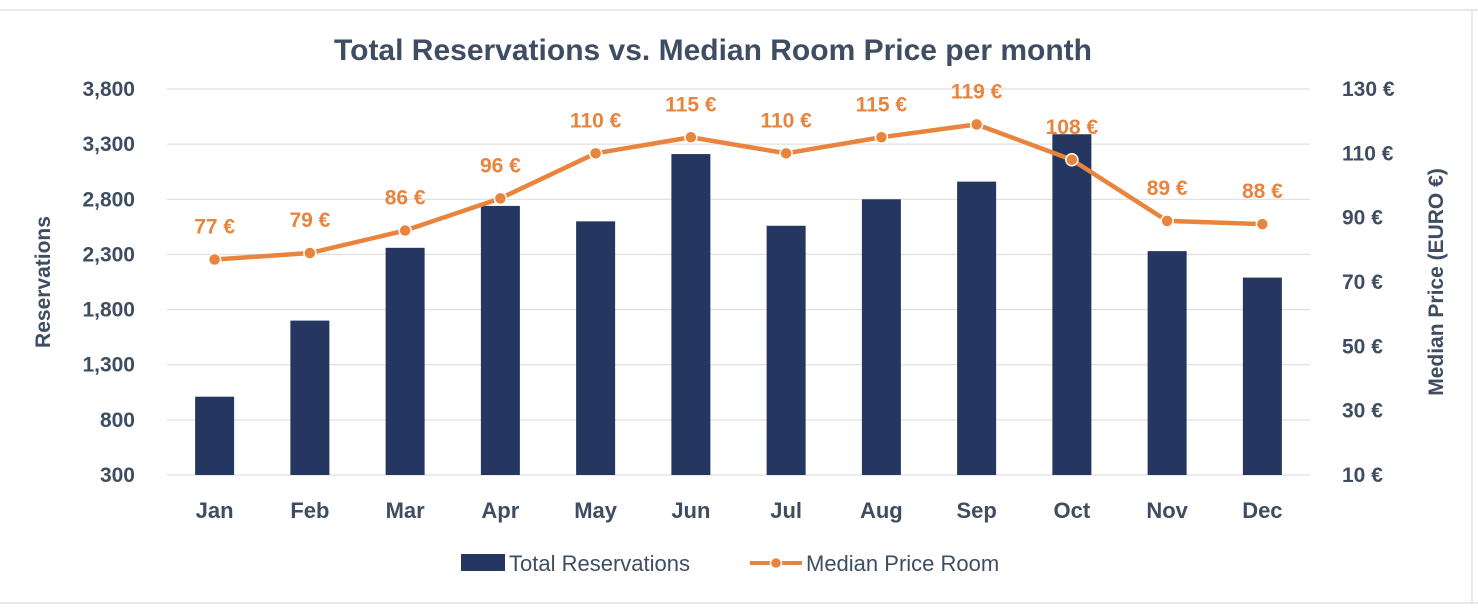 Image resolution: width=1478 pixels, height=610 pixels. Describe the element at coordinates (881, 510) in the screenshot. I see `x-tick-label: Aug` at that location.